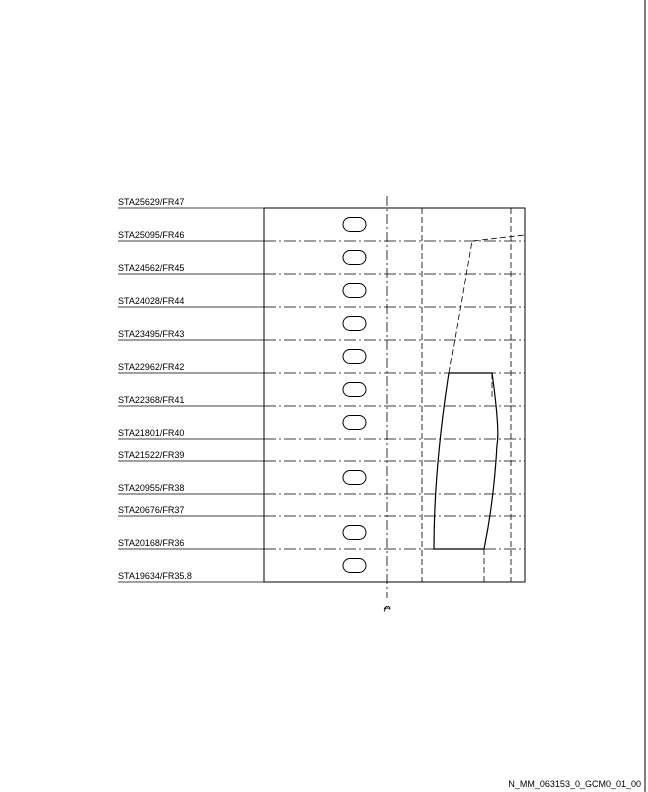  I want to click on cutouts, so click(354, 395).